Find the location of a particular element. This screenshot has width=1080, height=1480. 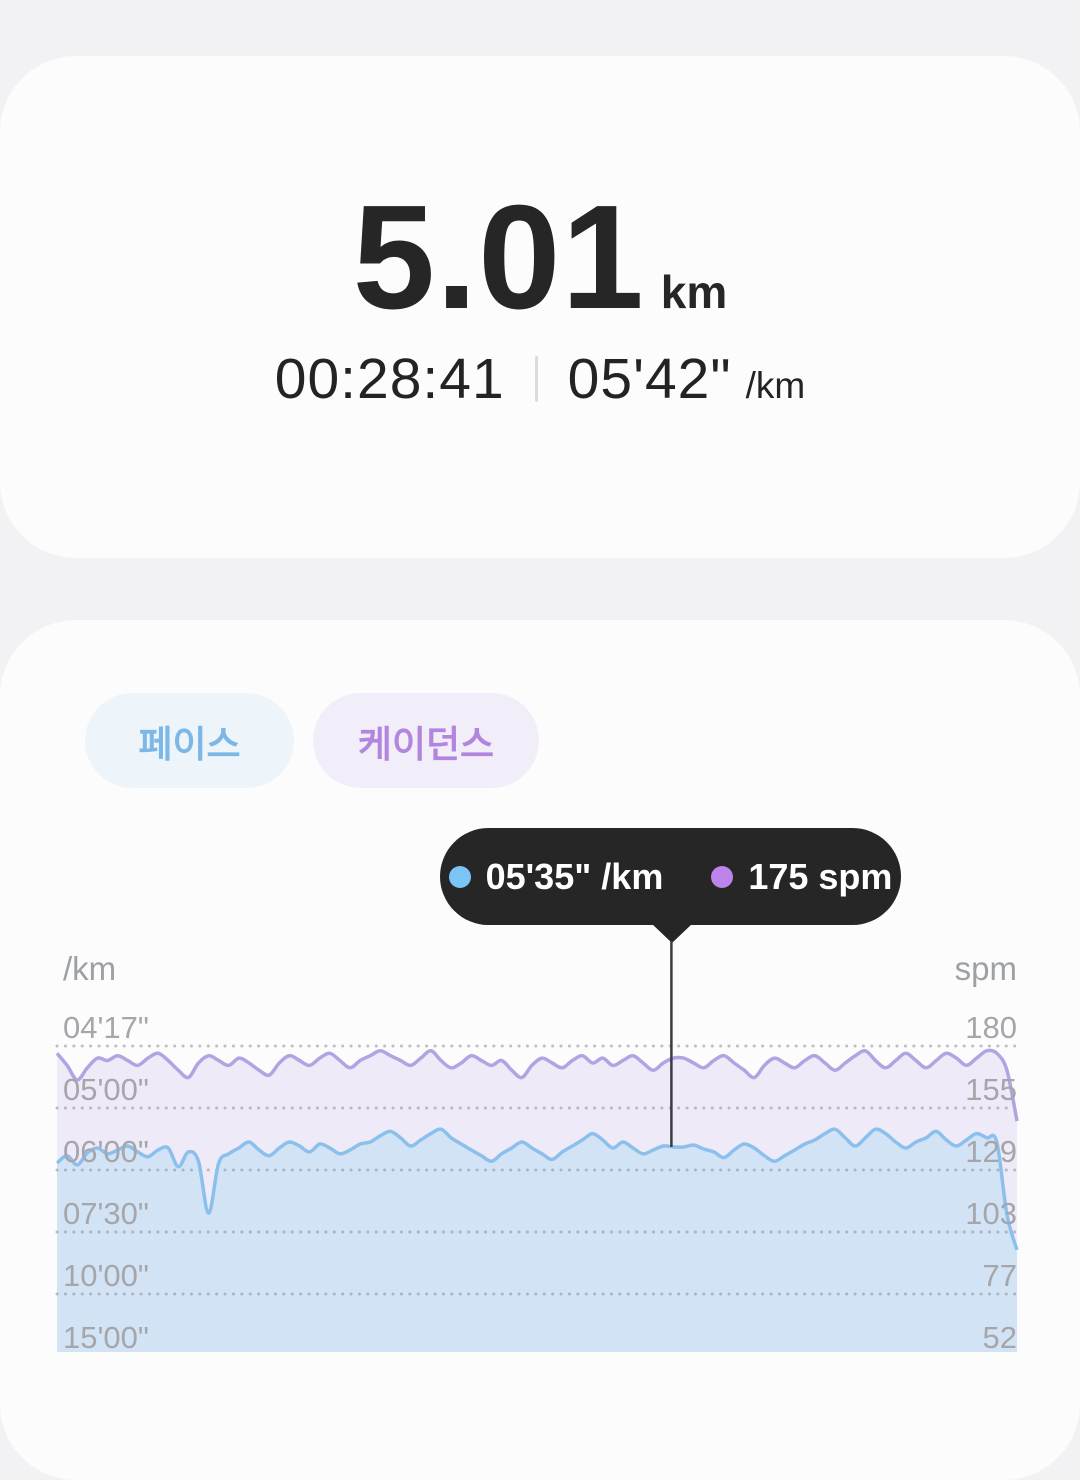

cadence-axis-tick: 180 is located at coordinates (991, 1027).